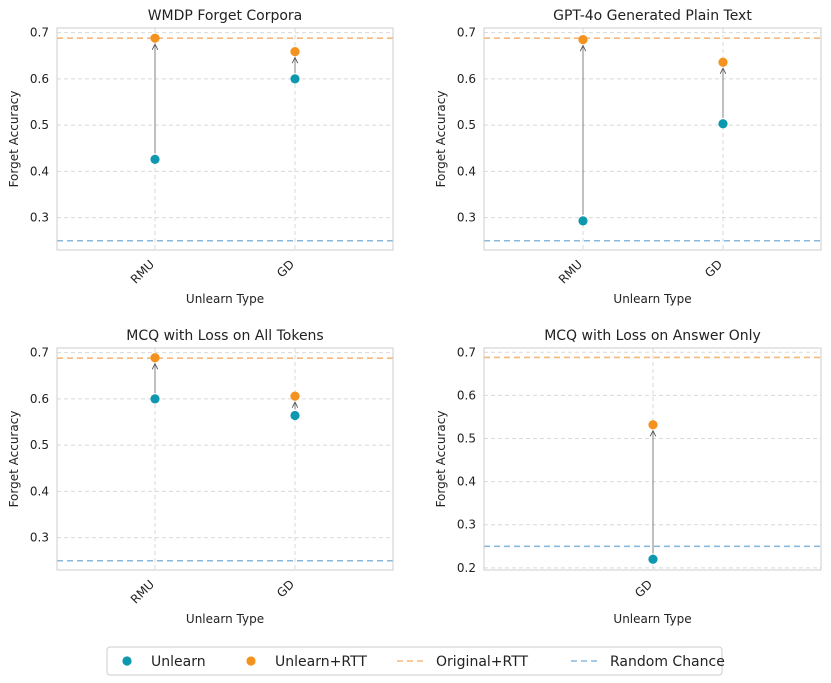 Image resolution: width=831 pixels, height=683 pixels. What do you see at coordinates (224, 336) in the screenshot?
I see `subplot-title: MCQ with Loss on All Tokens` at bounding box center [224, 336].